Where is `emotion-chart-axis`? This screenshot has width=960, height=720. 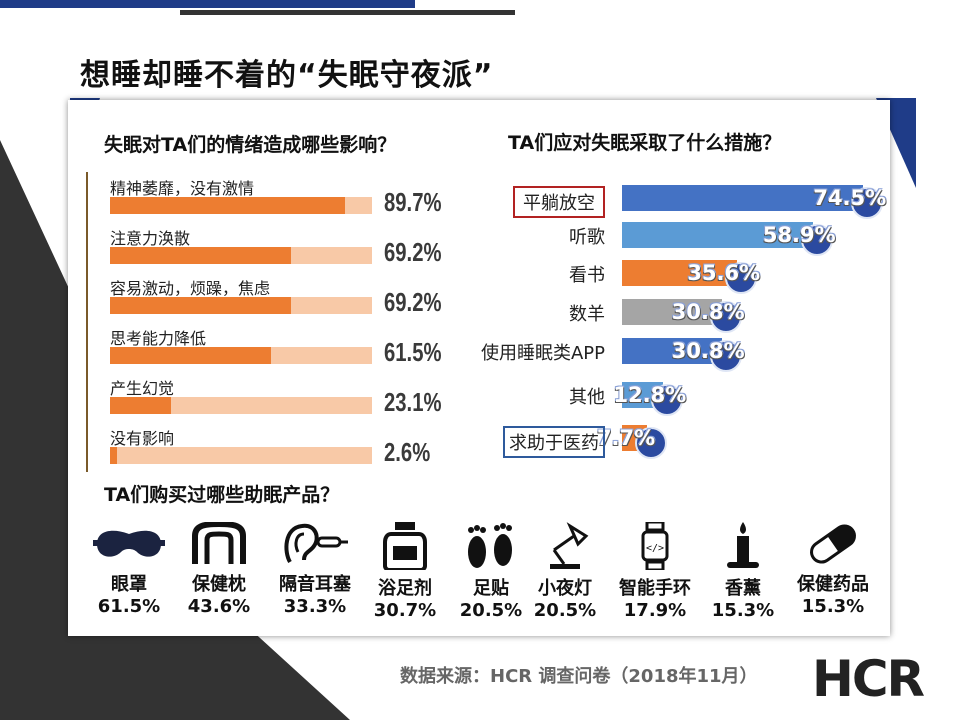 emotion-chart-axis is located at coordinates (87, 322).